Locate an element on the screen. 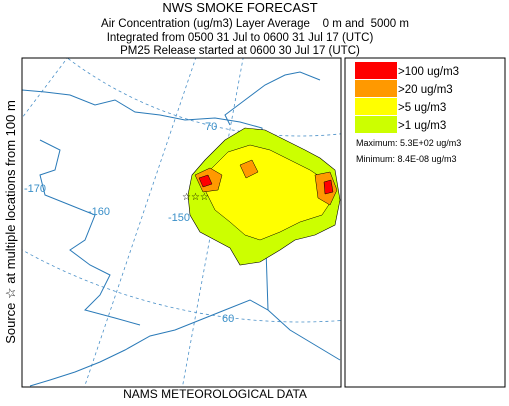 Image resolution: width=509 pixels, height=406 pixels. grid-label: 60 is located at coordinates (228, 319).